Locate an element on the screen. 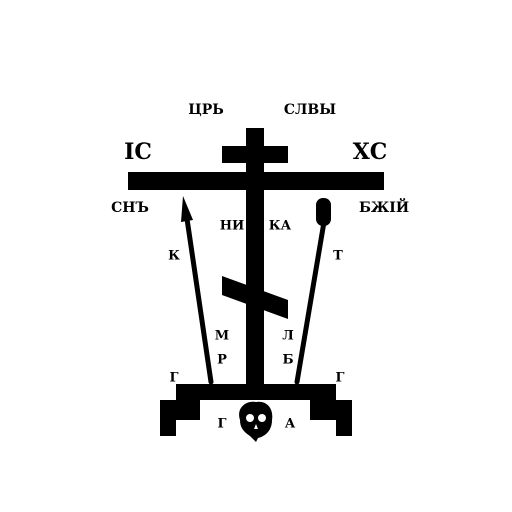  inscription-ni: НИ is located at coordinates (232, 226).